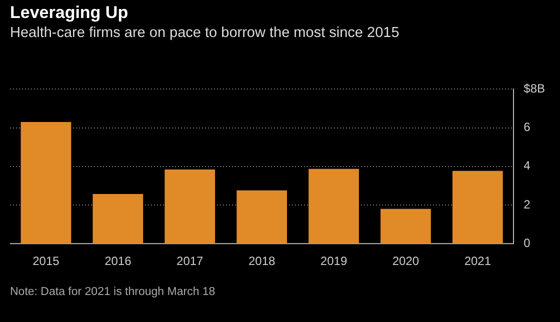 Image resolution: width=560 pixels, height=322 pixels. I want to click on x-tick-label: 2021, so click(478, 261).